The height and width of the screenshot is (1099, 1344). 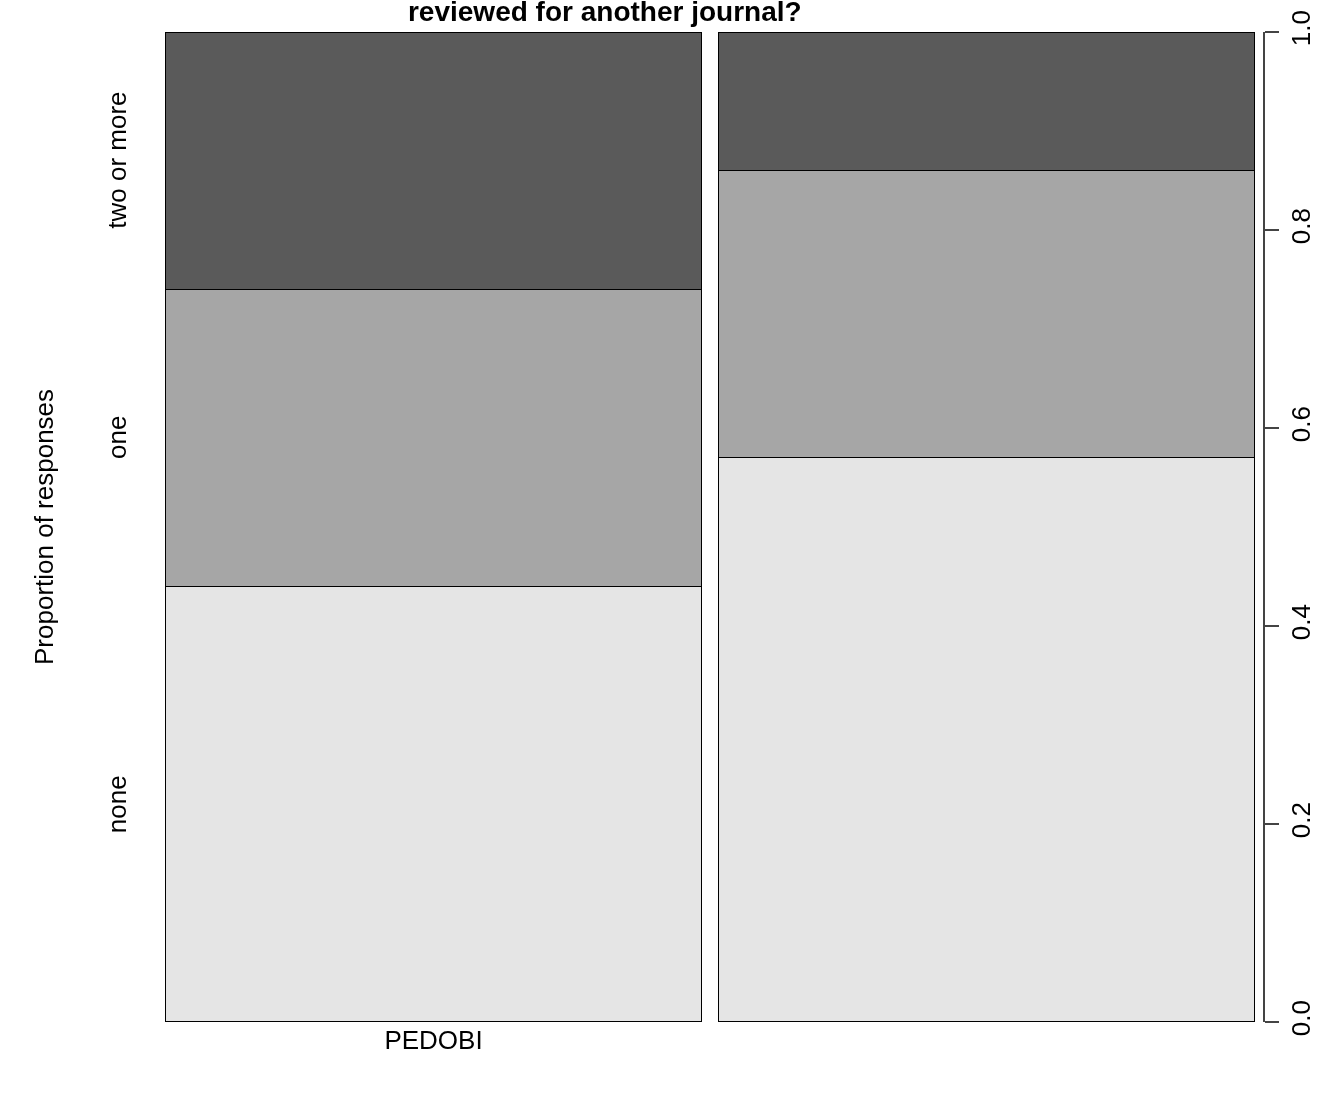 I want to click on y-tick-label: 0.2, so click(x=1300, y=820).